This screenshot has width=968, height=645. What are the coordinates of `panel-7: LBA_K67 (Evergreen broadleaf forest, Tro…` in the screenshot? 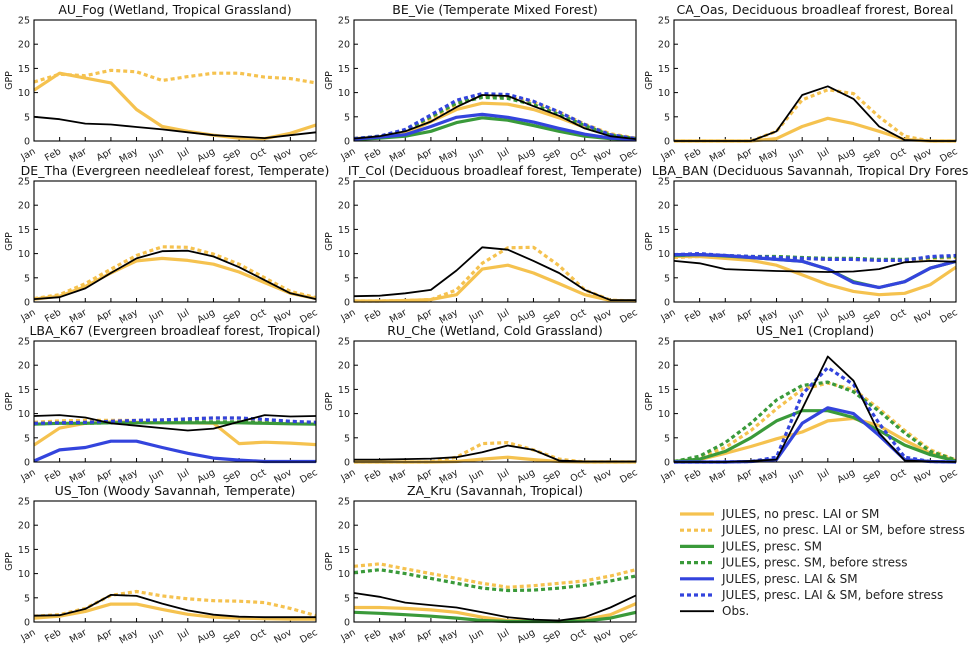 It's located at (162, 404).